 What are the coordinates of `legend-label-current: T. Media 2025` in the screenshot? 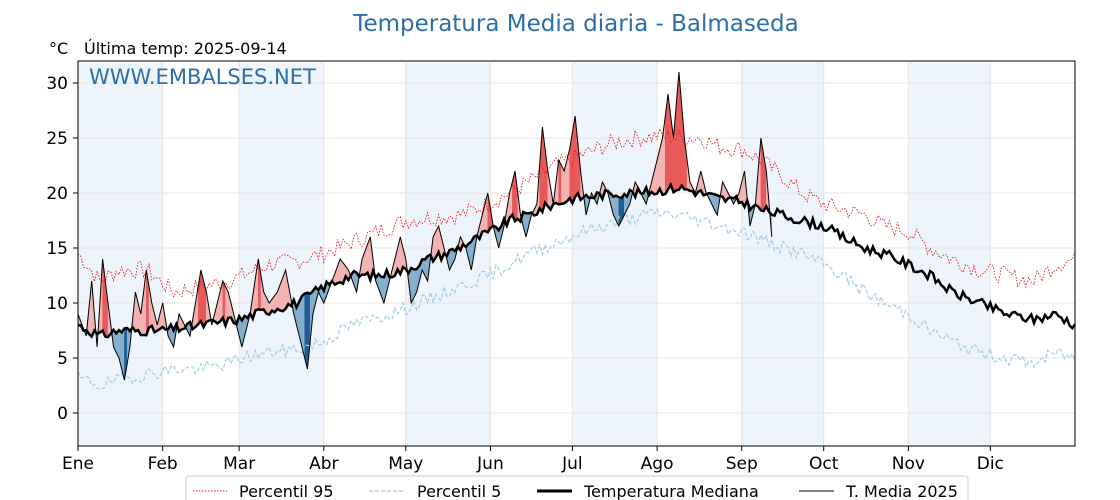 It's located at (901, 491).